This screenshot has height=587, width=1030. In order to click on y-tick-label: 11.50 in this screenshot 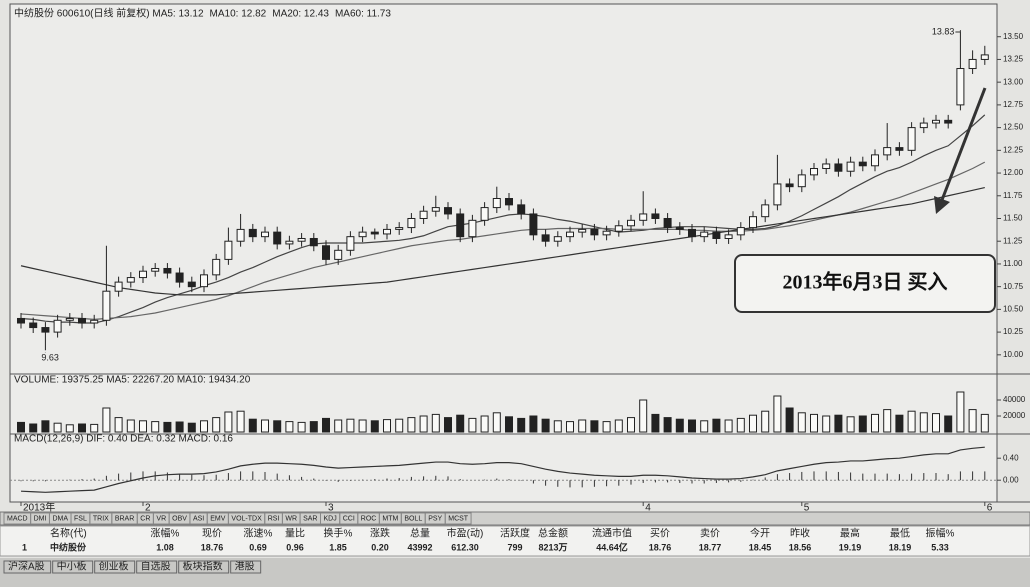, I will do `click(1013, 218)`.